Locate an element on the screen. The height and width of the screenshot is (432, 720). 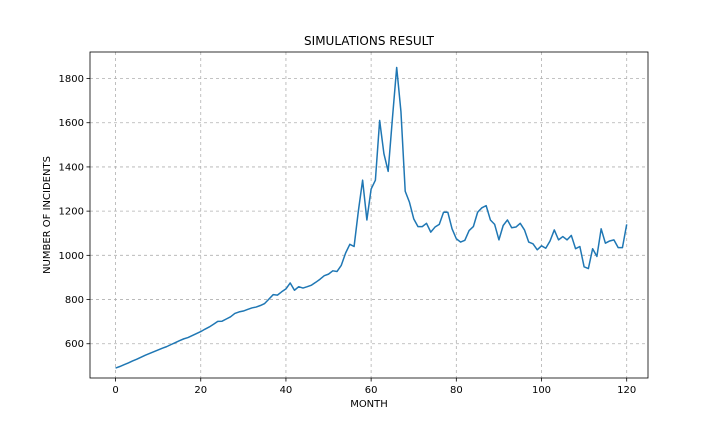
y-axis-title: NUMBER OF INCIDENTS is located at coordinates (47, 215).